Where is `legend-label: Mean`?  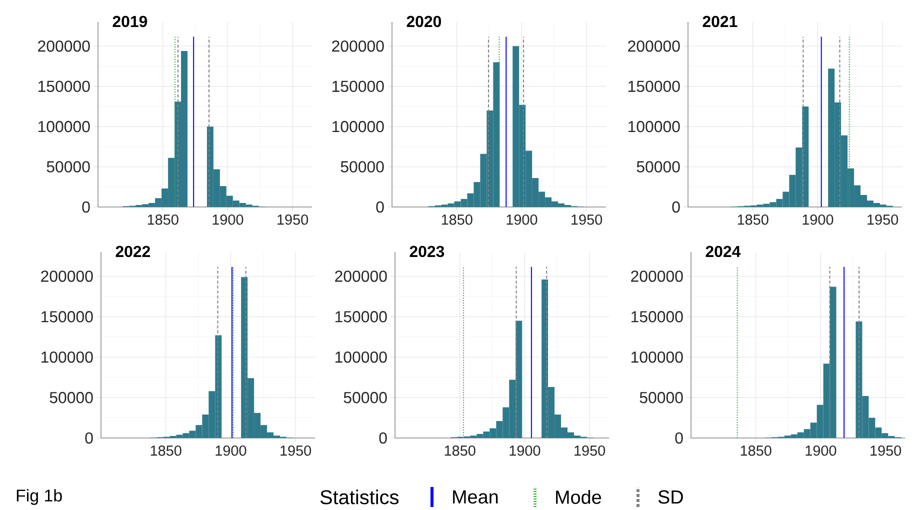 legend-label: Mean is located at coordinates (475, 497).